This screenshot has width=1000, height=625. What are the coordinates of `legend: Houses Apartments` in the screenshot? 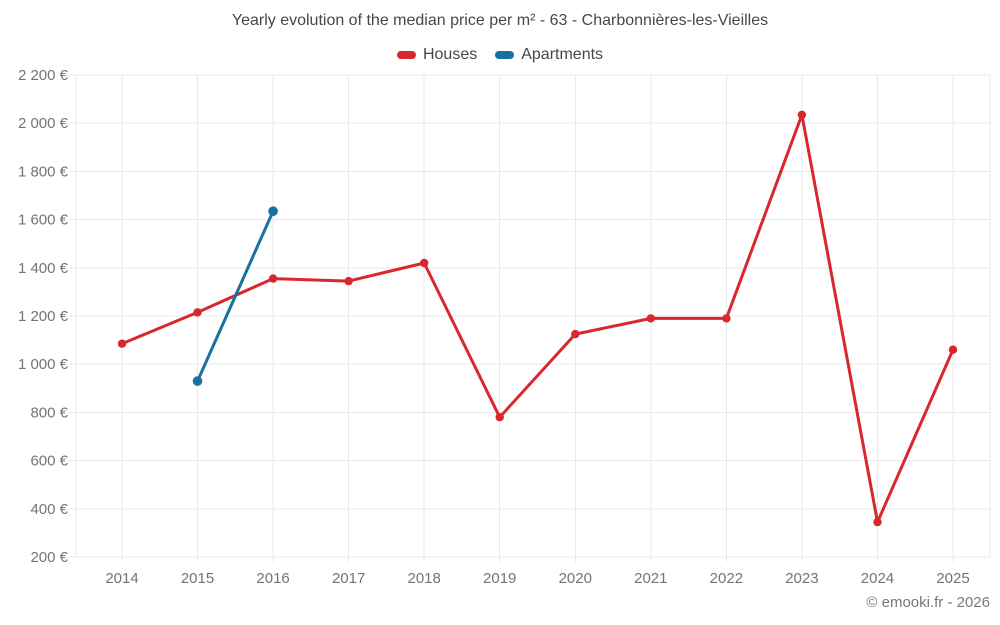 It's located at (500, 55).